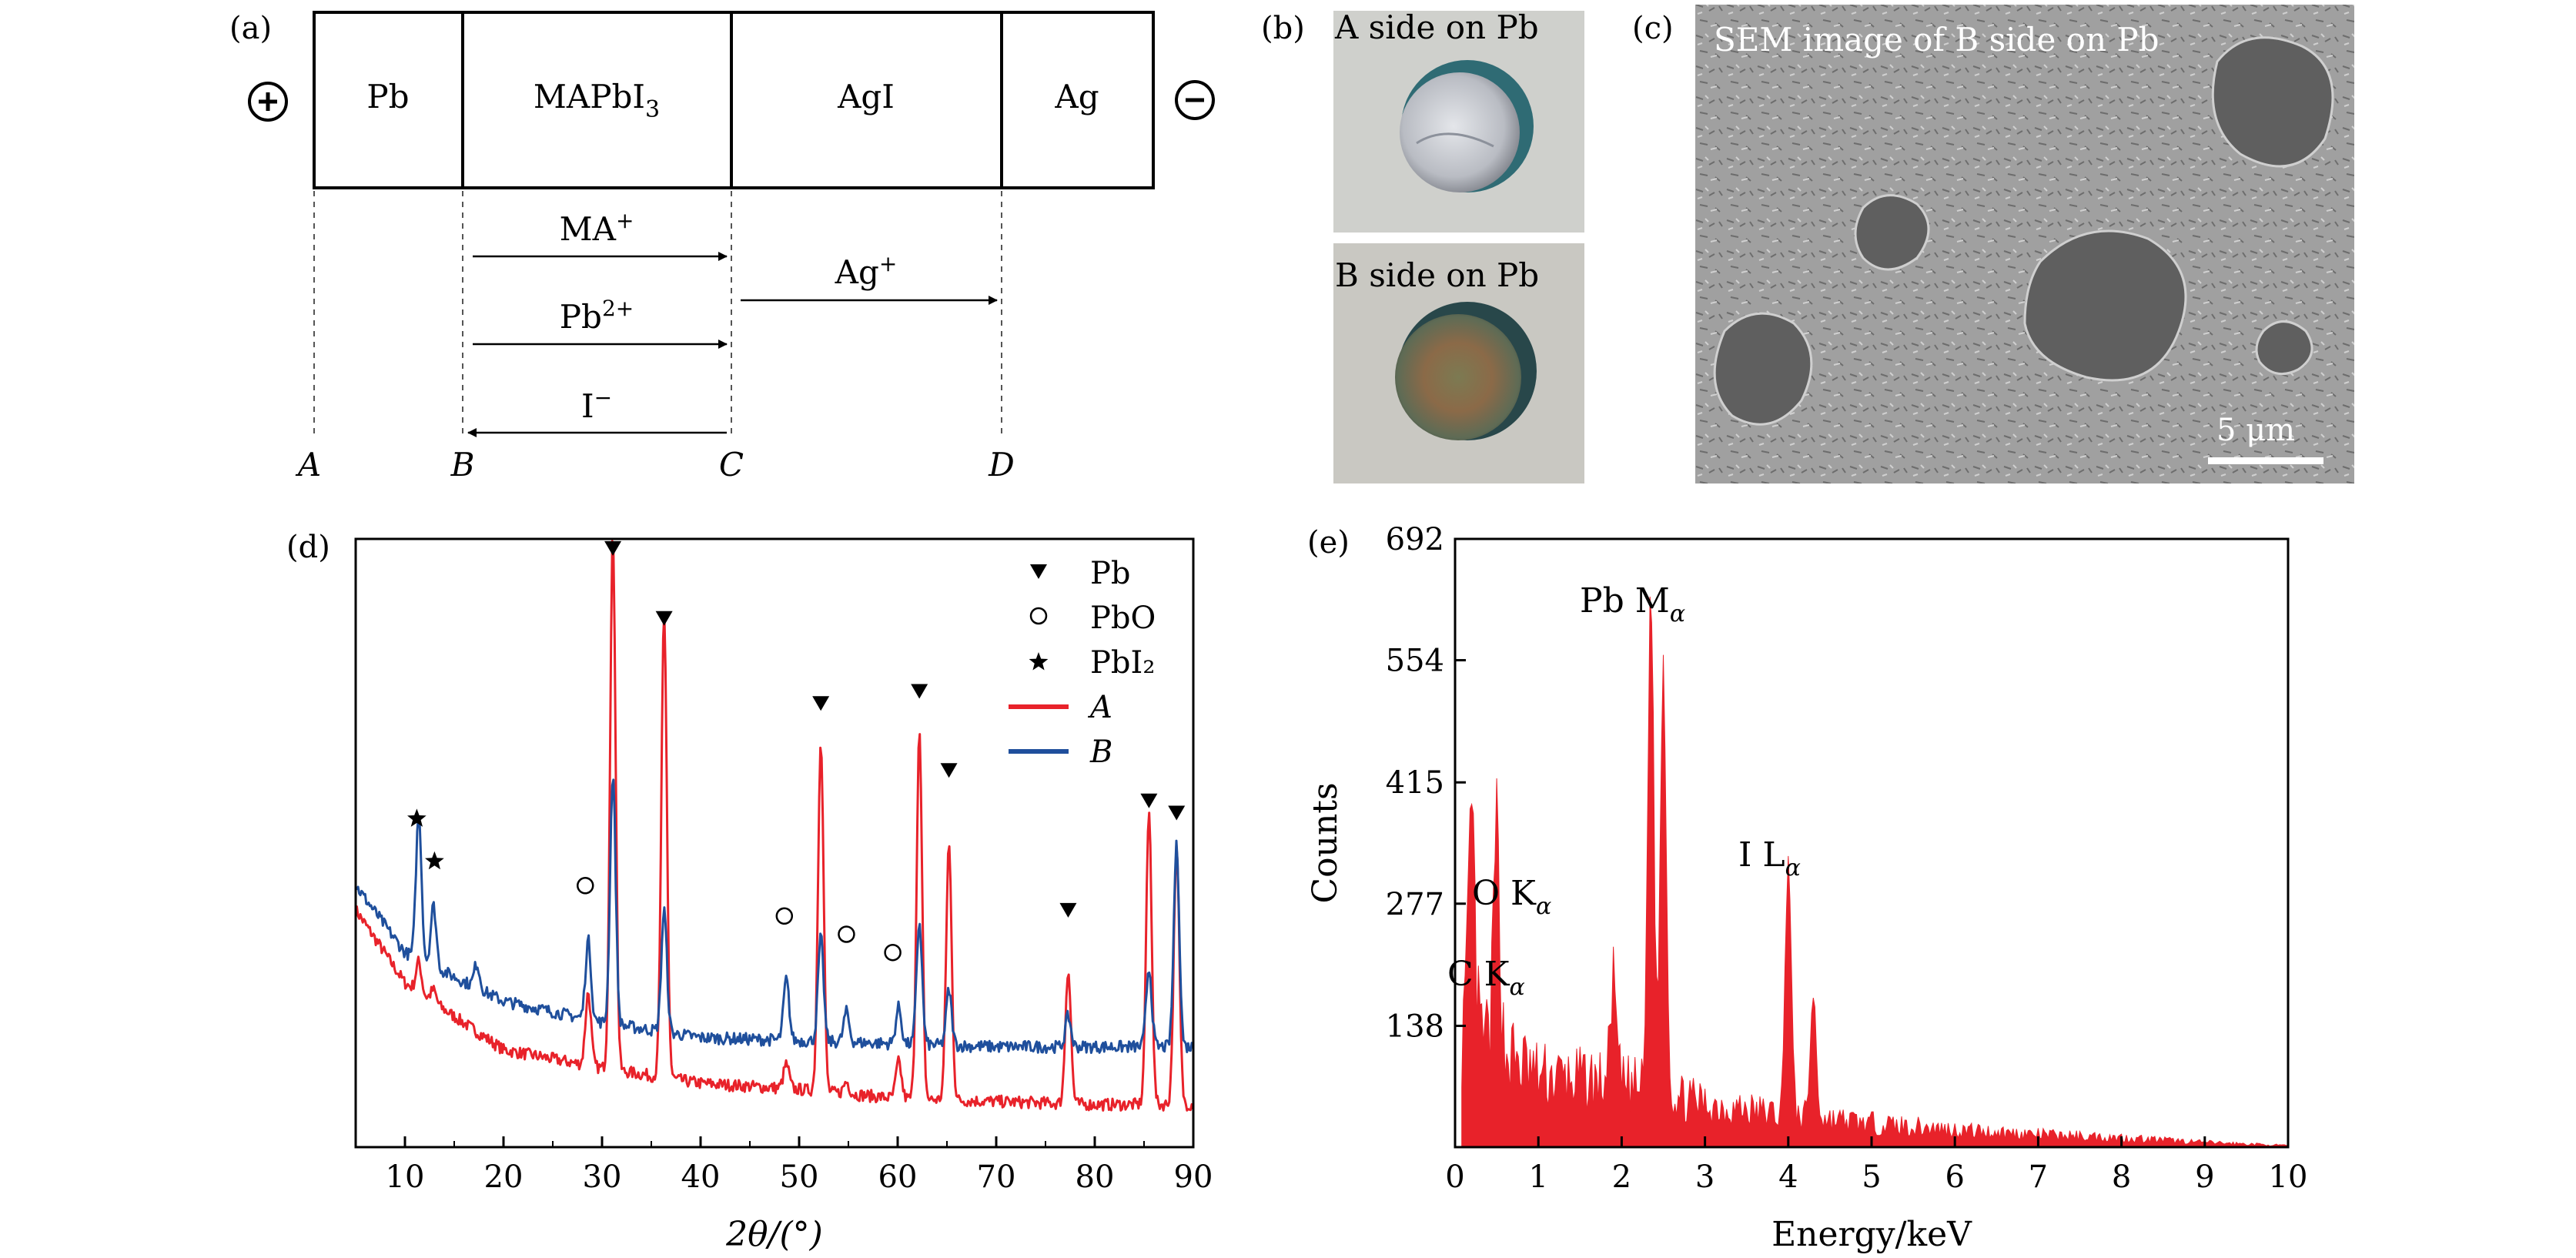  What do you see at coordinates (1872, 1177) in the screenshot?
I see `eds-x-tick-label: 5` at bounding box center [1872, 1177].